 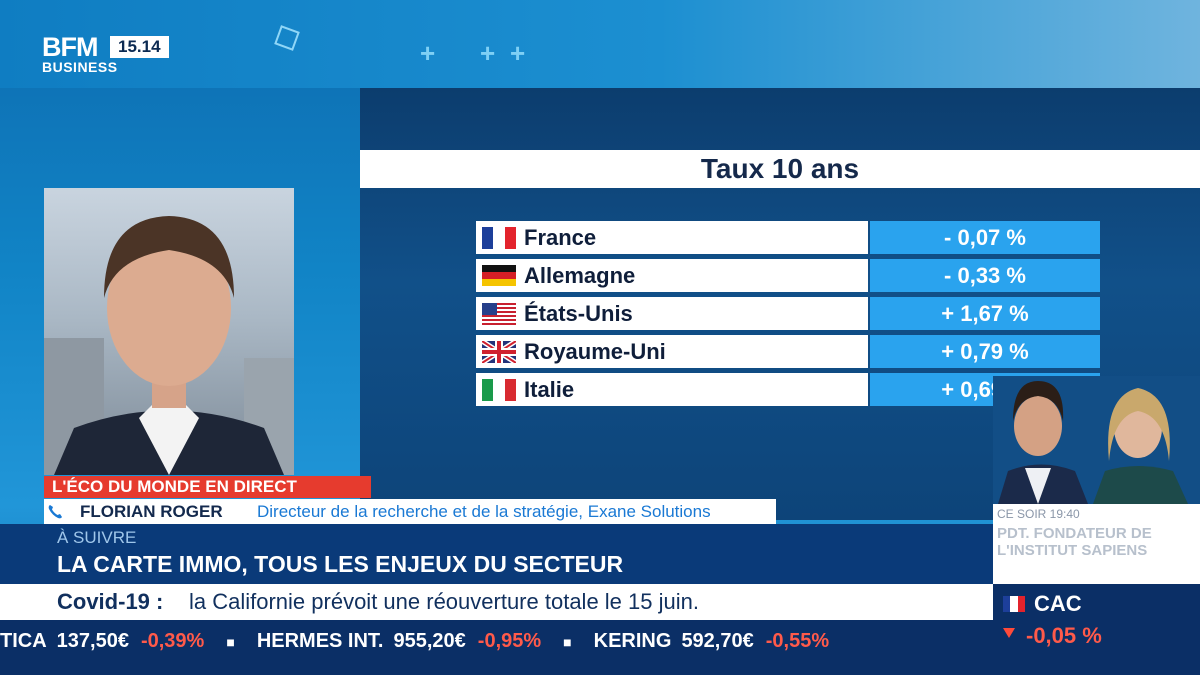 What do you see at coordinates (985, 275) in the screenshot?
I see `rate-value: - 0,33 %` at bounding box center [985, 275].